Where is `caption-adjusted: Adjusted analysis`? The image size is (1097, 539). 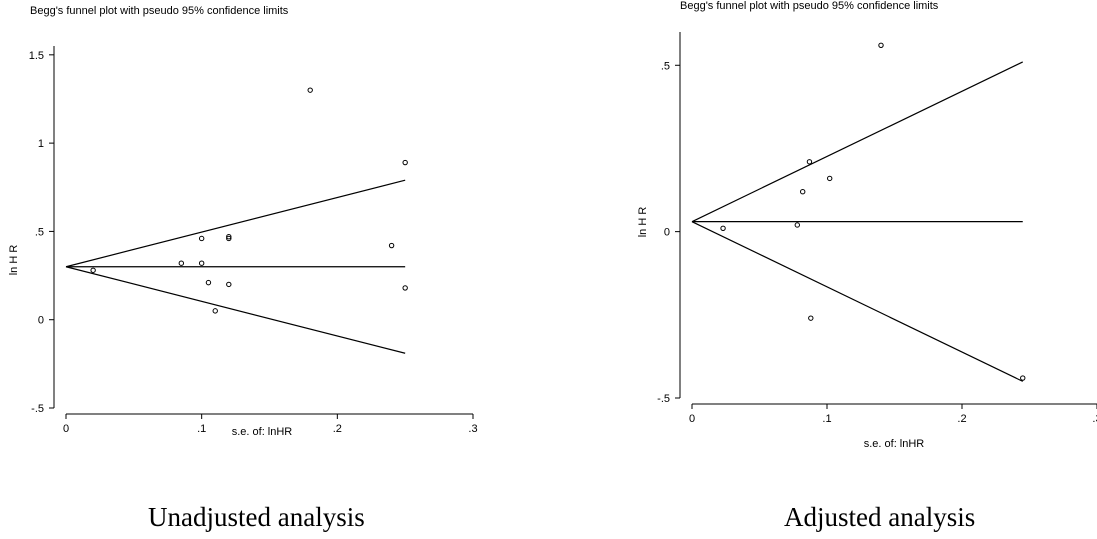 caption-adjusted: Adjusted analysis is located at coordinates (880, 517).